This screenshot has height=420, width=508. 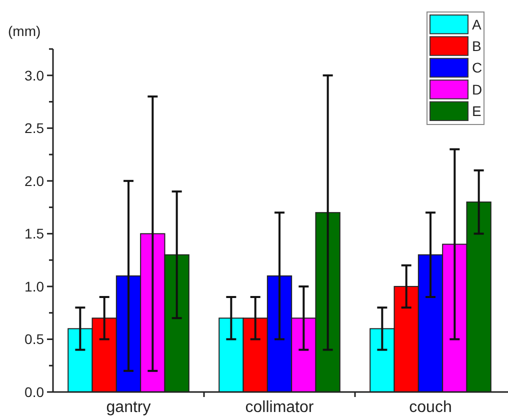 What do you see at coordinates (430, 407) in the screenshot?
I see `x-tick-label: couch` at bounding box center [430, 407].